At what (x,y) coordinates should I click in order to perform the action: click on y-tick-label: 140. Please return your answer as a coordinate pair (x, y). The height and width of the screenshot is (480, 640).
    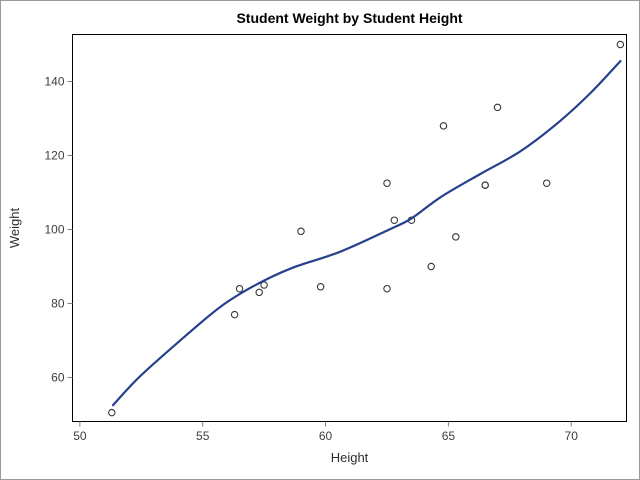
    Looking at the image, I should click on (54, 81).